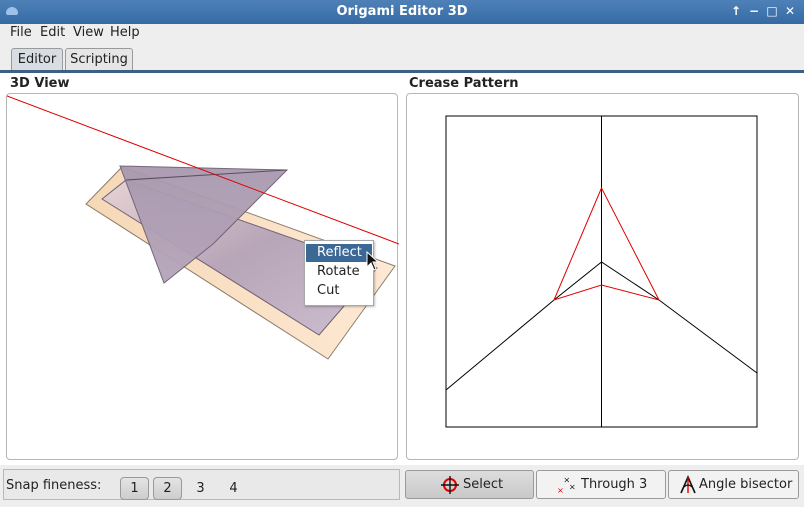  Describe the element at coordinates (614, 484) in the screenshot. I see `through-3-tool-label: Through 3` at that location.